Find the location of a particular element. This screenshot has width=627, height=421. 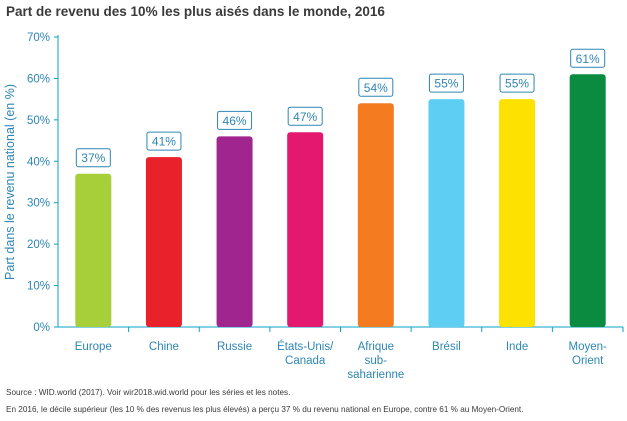

x-tick-label: Brésil is located at coordinates (446, 347).